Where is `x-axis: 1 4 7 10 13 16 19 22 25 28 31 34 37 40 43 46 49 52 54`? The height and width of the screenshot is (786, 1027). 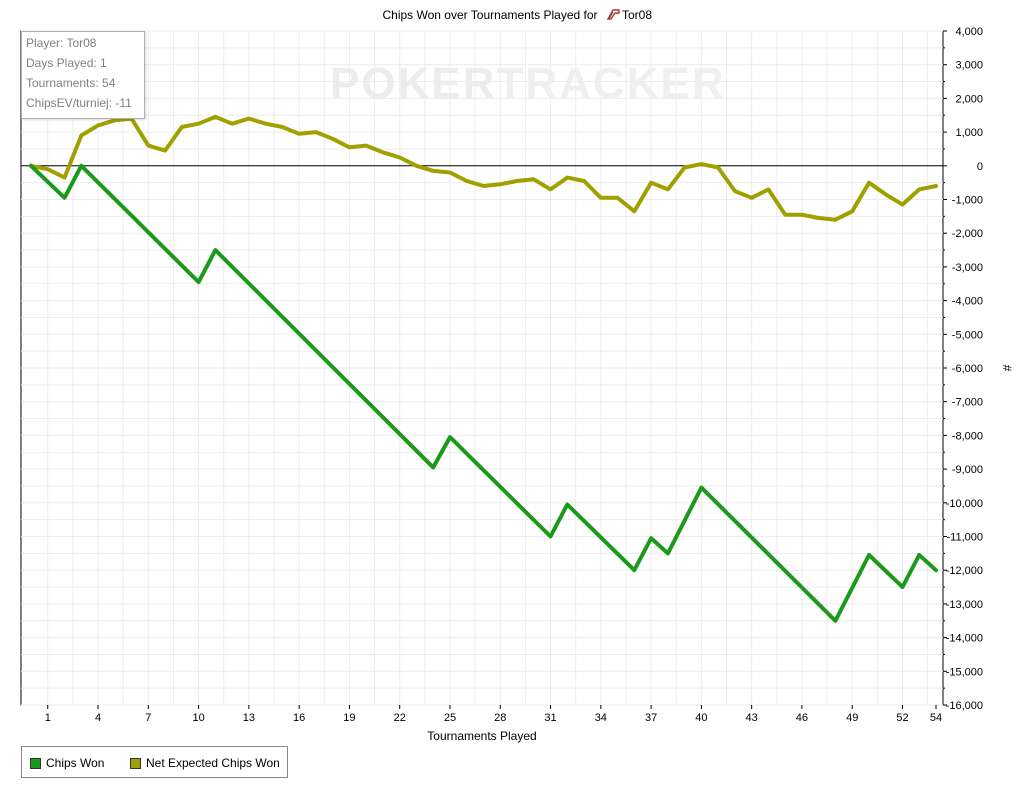 x-axis: 1 4 7 10 13 16 19 22 25 28 31 34 37 40 43 46 49 52 54 is located at coordinates (493, 714).